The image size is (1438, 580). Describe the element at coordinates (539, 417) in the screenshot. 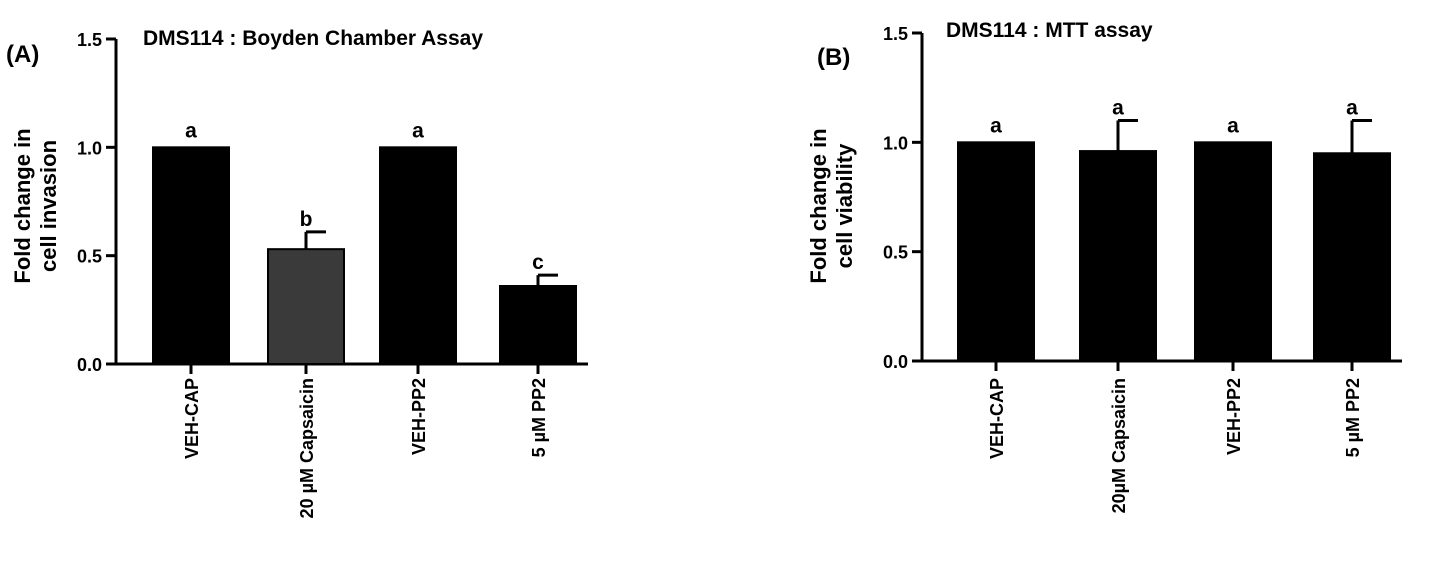

I see `category-label-a: 5 µM PP2` at that location.